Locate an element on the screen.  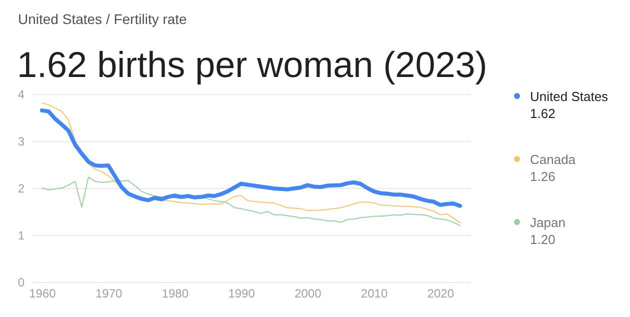
legend-label: Japan is located at coordinates (548, 222).